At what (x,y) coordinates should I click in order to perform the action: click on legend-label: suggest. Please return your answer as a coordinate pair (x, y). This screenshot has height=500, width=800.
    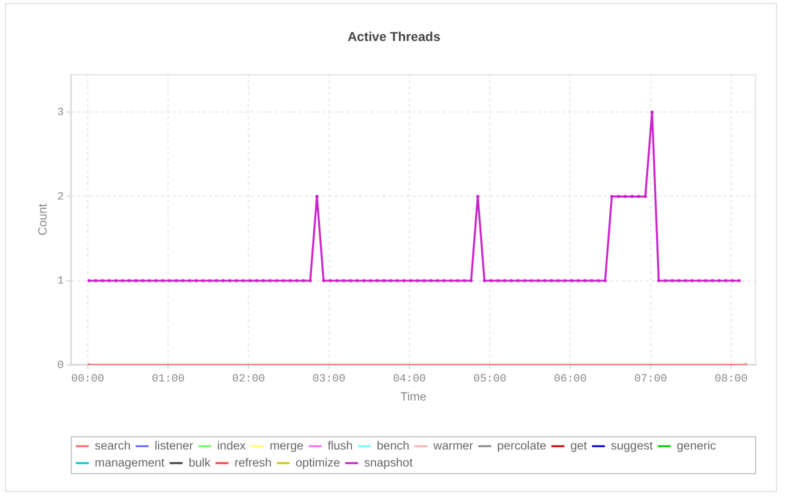
    Looking at the image, I should click on (632, 445).